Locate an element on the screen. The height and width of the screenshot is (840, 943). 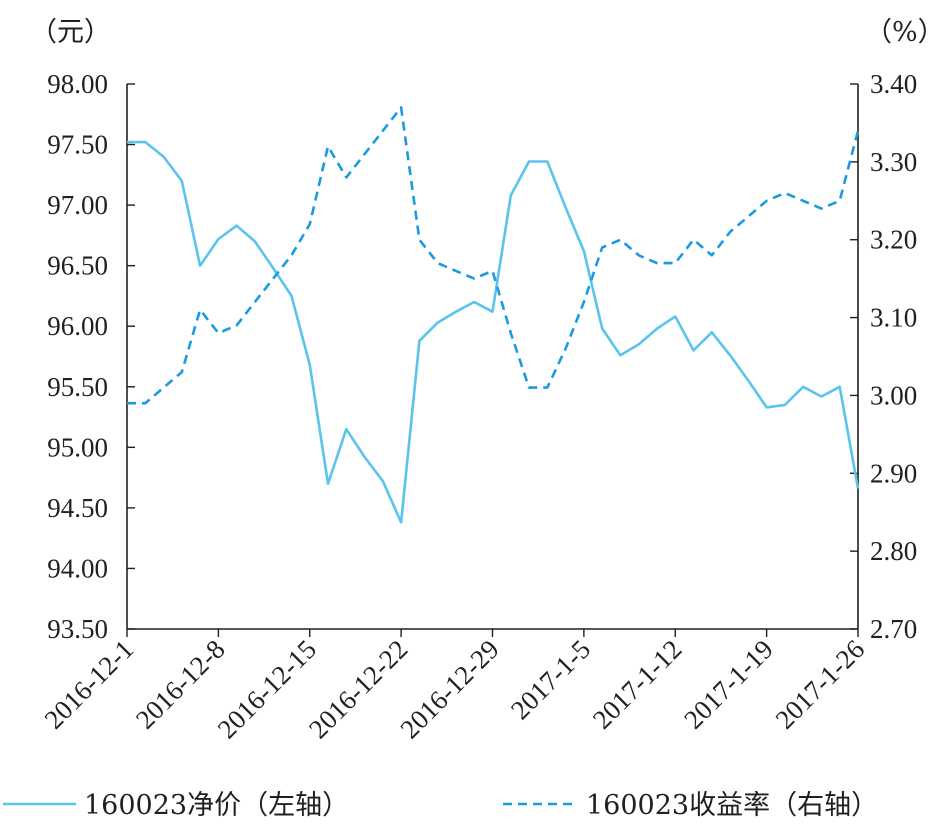
x-tick-label: 2017-1-5 is located at coordinates (550, 679).